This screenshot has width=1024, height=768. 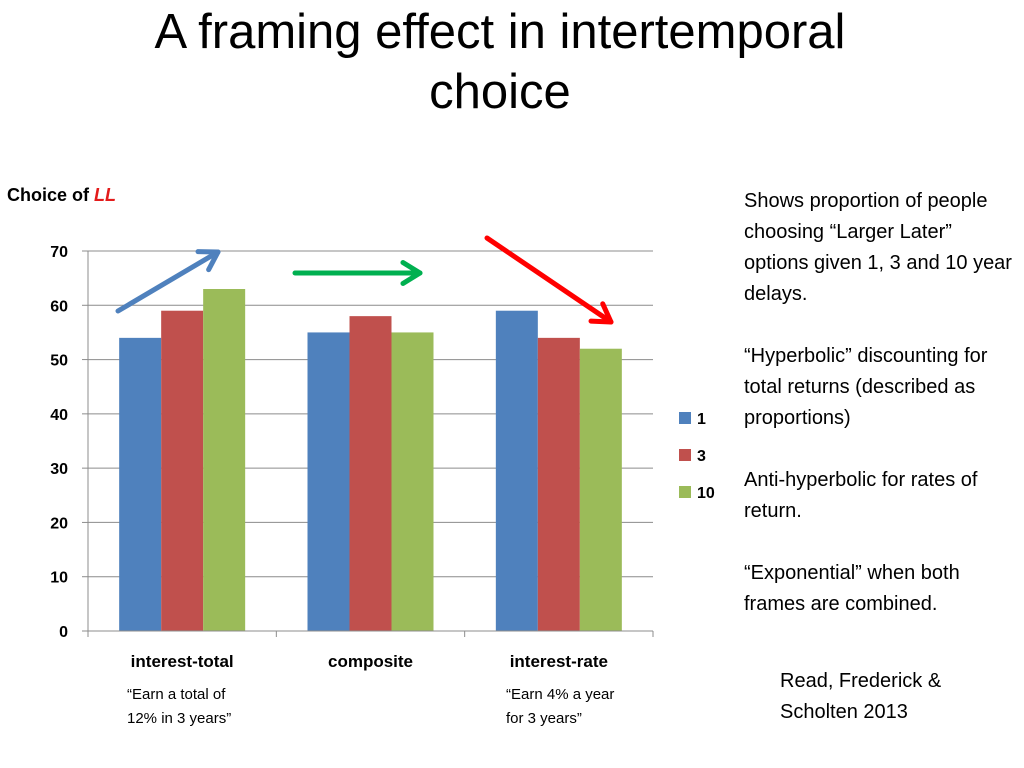 I want to click on side-note: Anti-hyperbolic for rates of return., so click(x=861, y=495).